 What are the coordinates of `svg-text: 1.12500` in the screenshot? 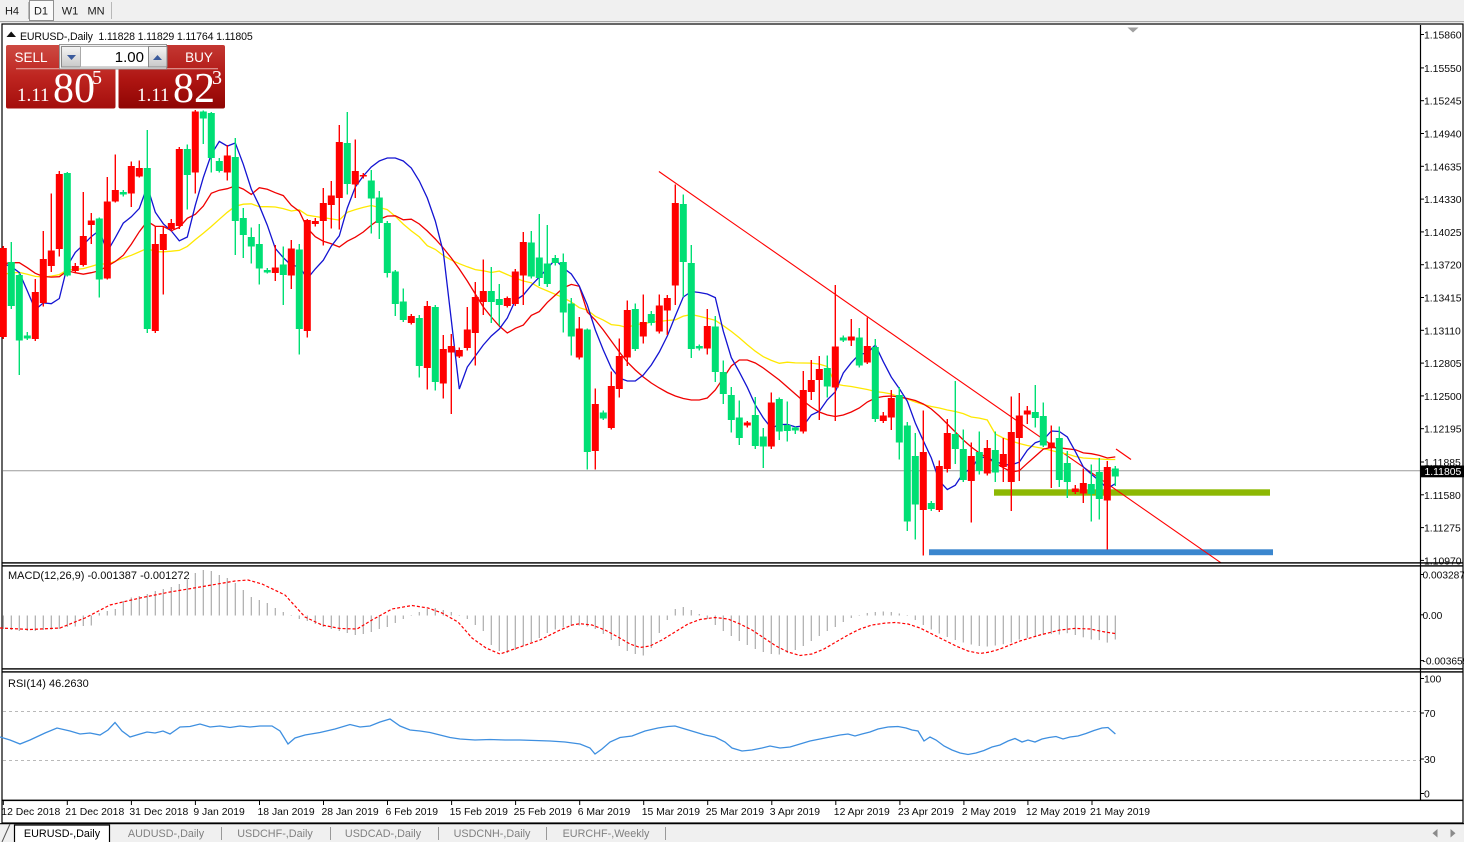 It's located at (1443, 397).